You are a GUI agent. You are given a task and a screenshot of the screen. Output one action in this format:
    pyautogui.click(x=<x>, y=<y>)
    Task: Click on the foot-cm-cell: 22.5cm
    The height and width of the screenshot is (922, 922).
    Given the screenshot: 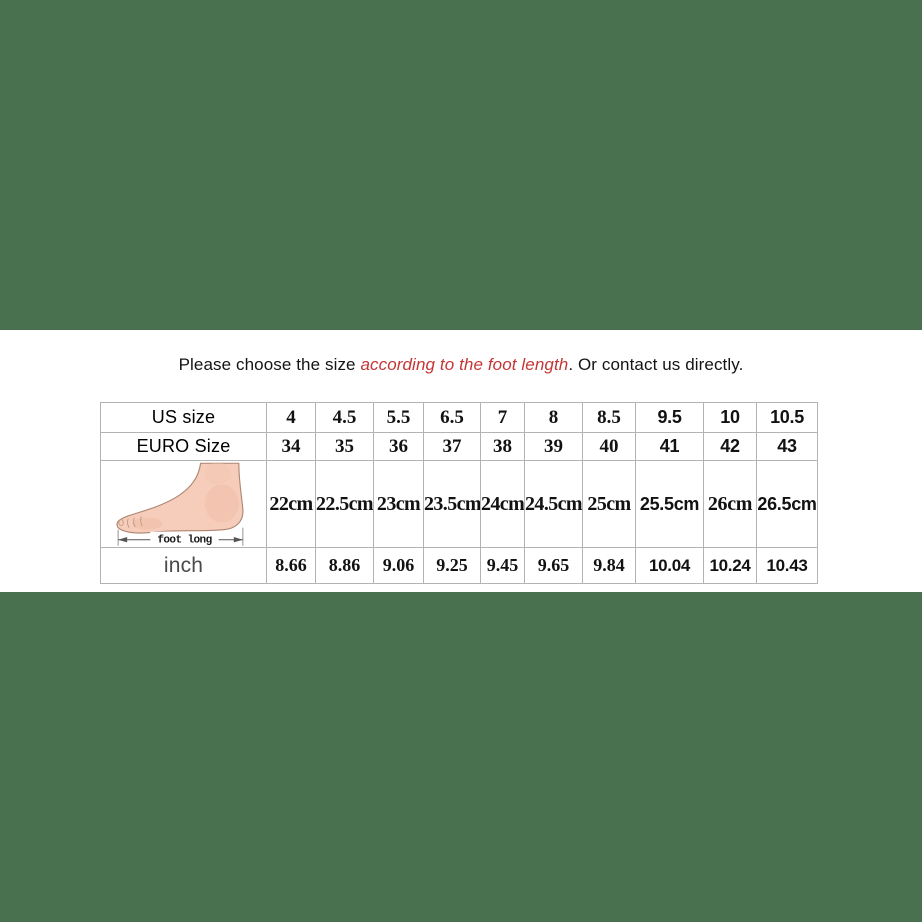 What is the action you would take?
    pyautogui.click(x=344, y=504)
    